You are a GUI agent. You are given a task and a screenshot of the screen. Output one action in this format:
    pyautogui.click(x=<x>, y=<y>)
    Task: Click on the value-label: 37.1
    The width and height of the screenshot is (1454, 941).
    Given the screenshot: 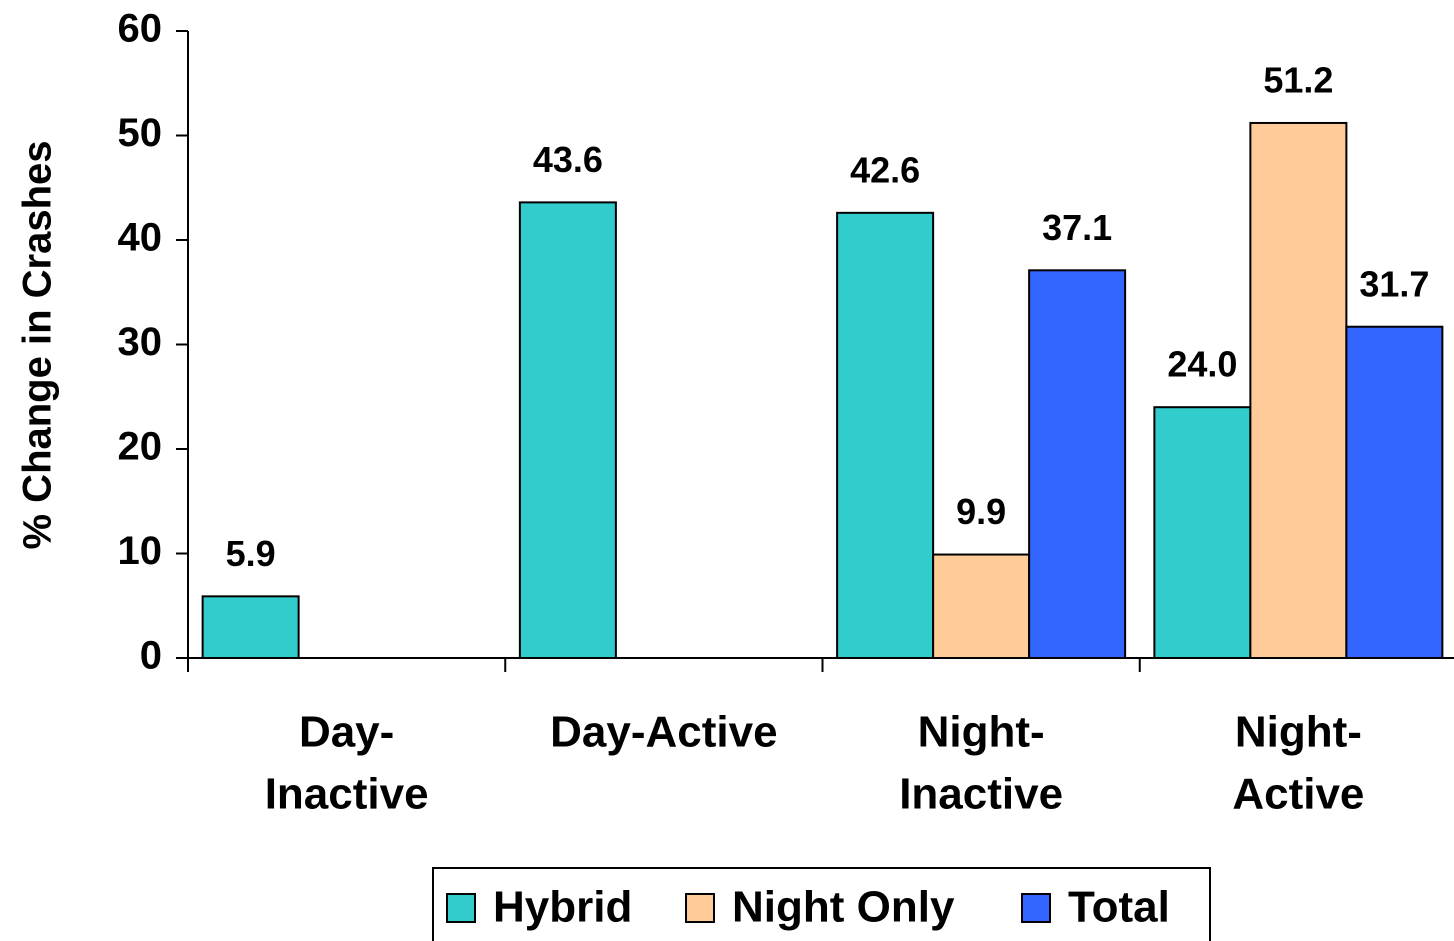 What is the action you would take?
    pyautogui.click(x=1077, y=227)
    